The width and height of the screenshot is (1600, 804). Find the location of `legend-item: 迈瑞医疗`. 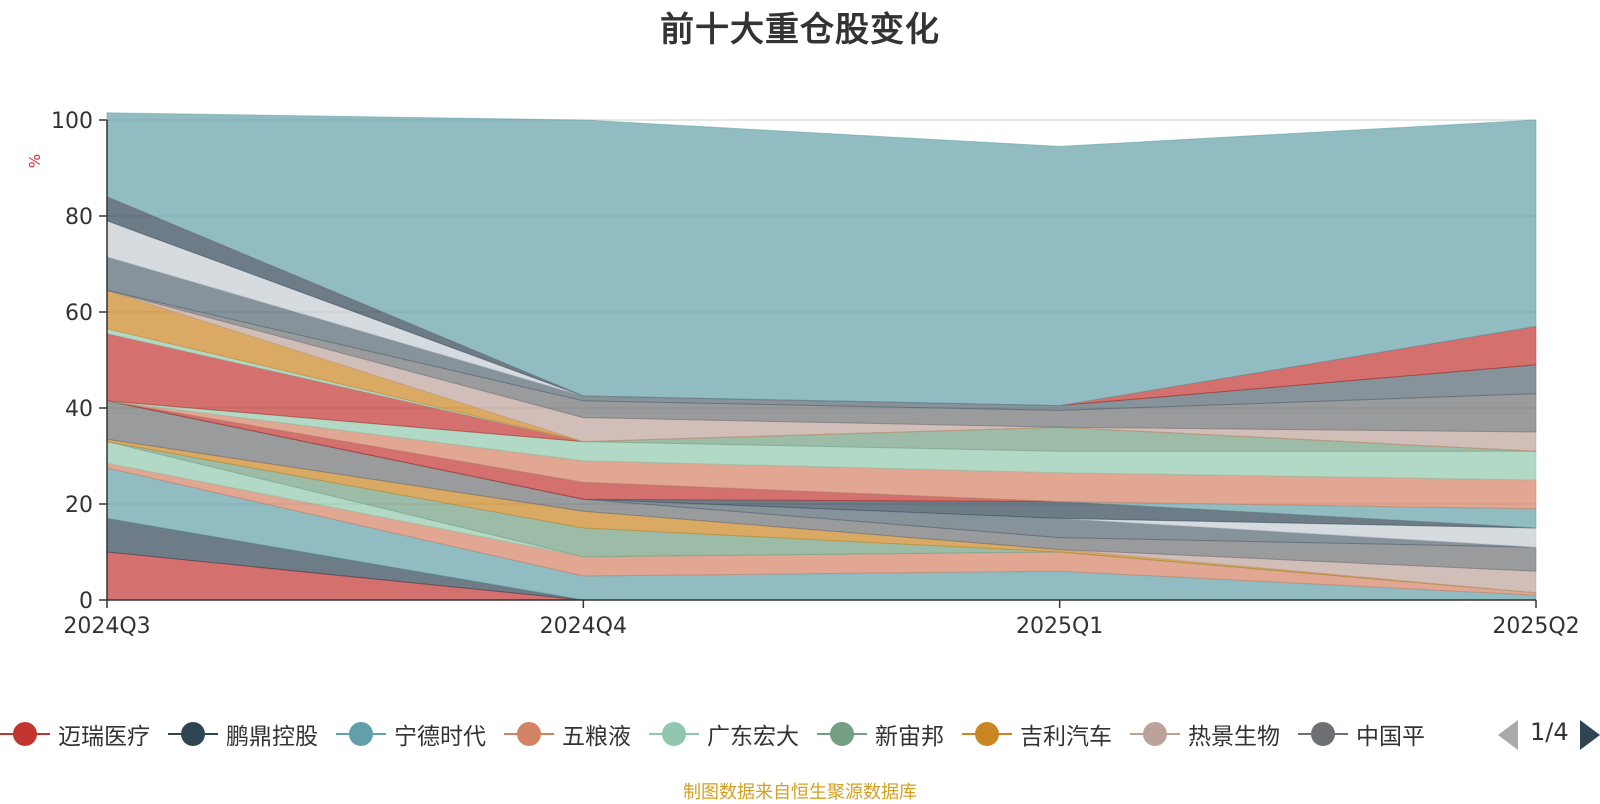

legend-item: 迈瑞医疗 is located at coordinates (75, 734).